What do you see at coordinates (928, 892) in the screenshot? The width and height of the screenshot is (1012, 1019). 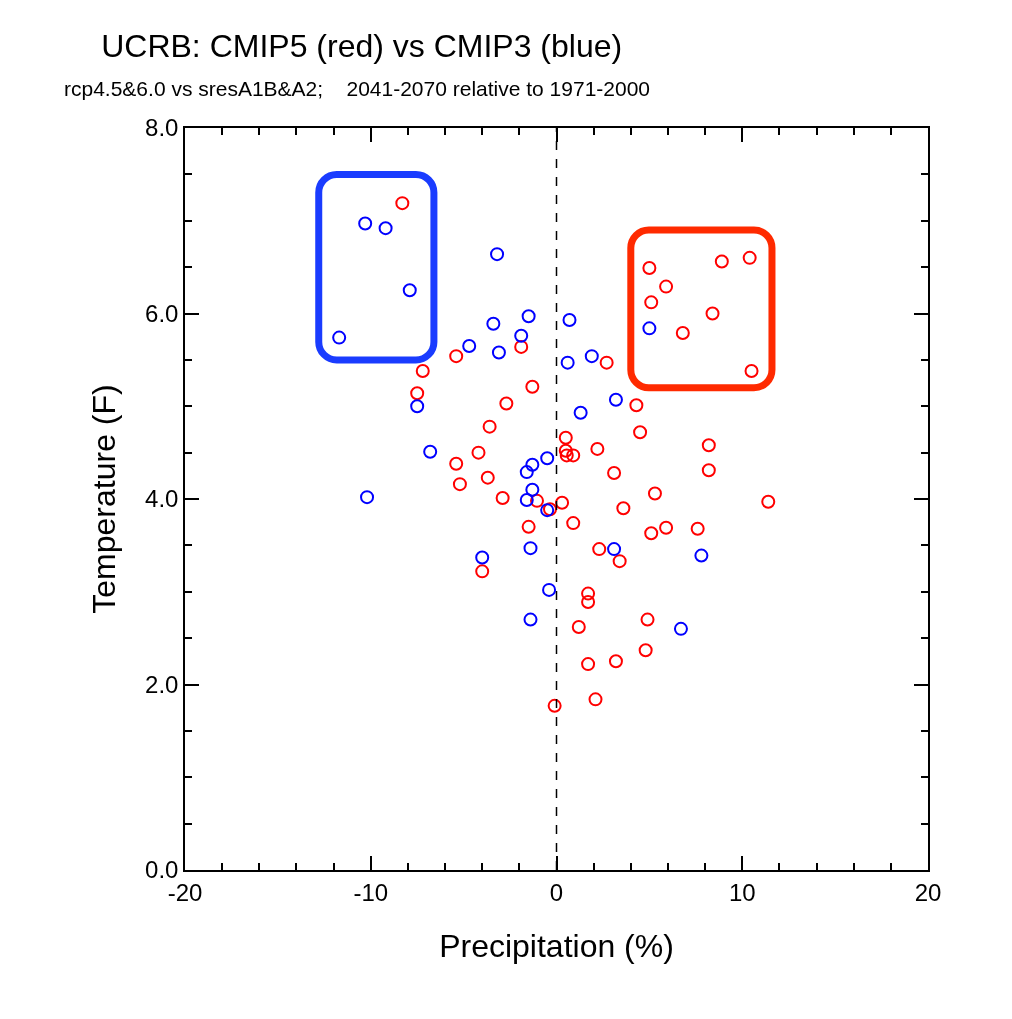 I see `x-tick-label: 20` at bounding box center [928, 892].